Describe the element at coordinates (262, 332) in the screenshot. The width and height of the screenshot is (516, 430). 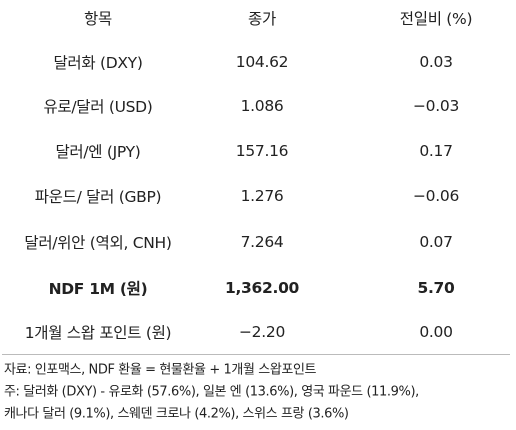
I see `table-cell: −2.20` at that location.